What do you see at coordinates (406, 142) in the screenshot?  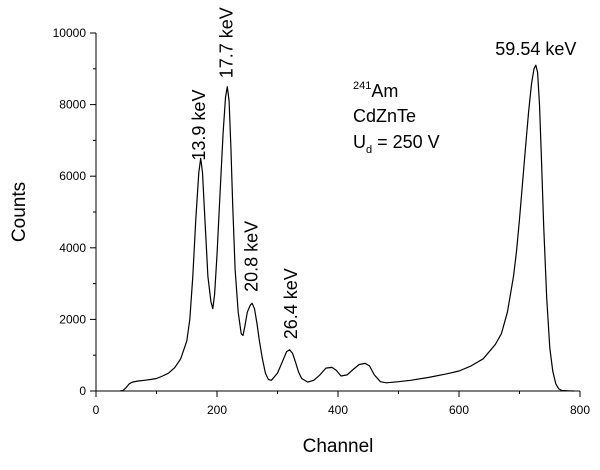 I see `voltage-value: = 250 V` at bounding box center [406, 142].